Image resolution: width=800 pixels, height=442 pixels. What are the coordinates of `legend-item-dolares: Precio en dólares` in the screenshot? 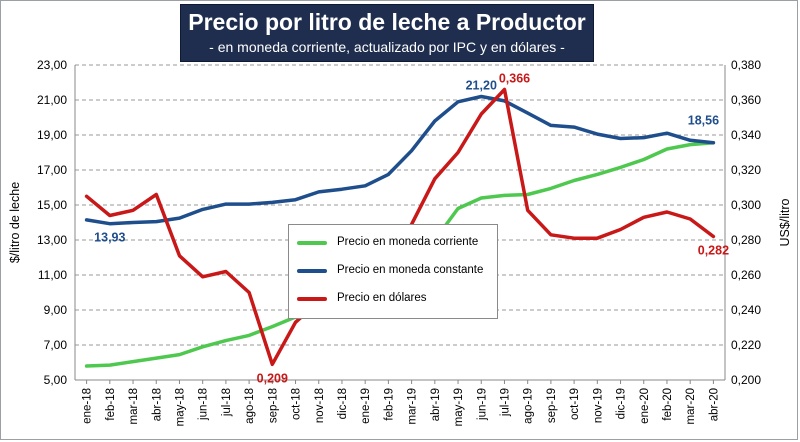 It's located at (395, 299).